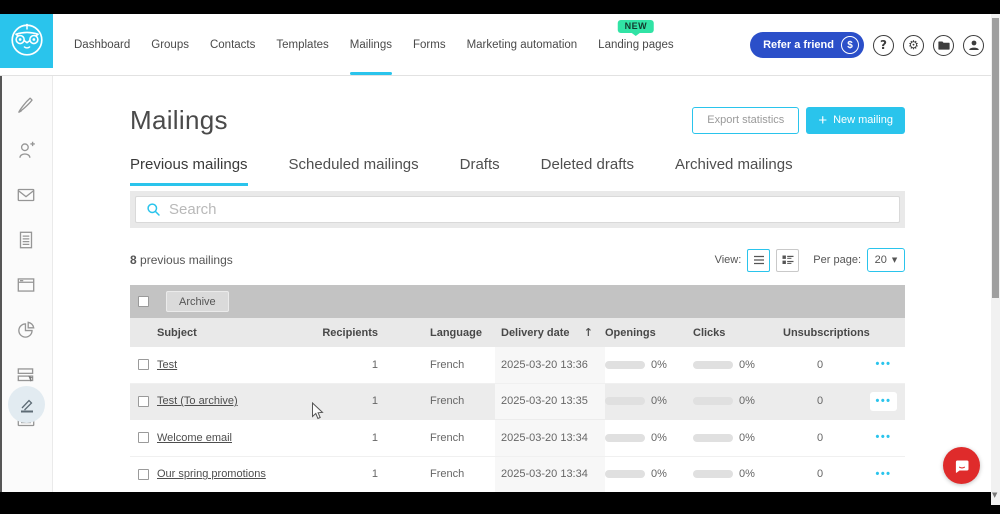 Image resolution: width=1000 pixels, height=514 pixels. I want to click on design-brush-icon, so click(26, 105).